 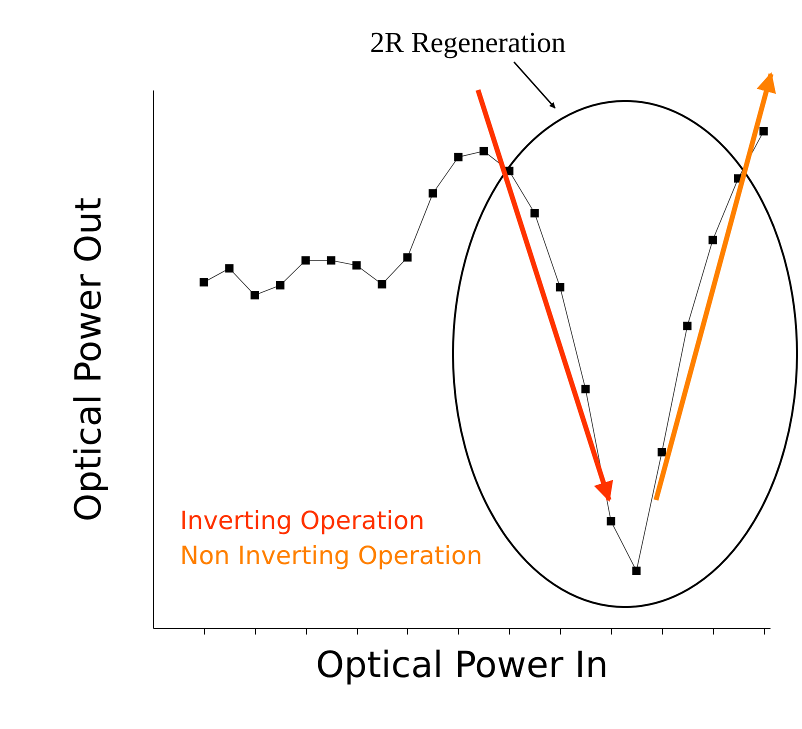 What do you see at coordinates (89, 359) in the screenshot?
I see `y-axis-title: Optical Power Out` at bounding box center [89, 359].